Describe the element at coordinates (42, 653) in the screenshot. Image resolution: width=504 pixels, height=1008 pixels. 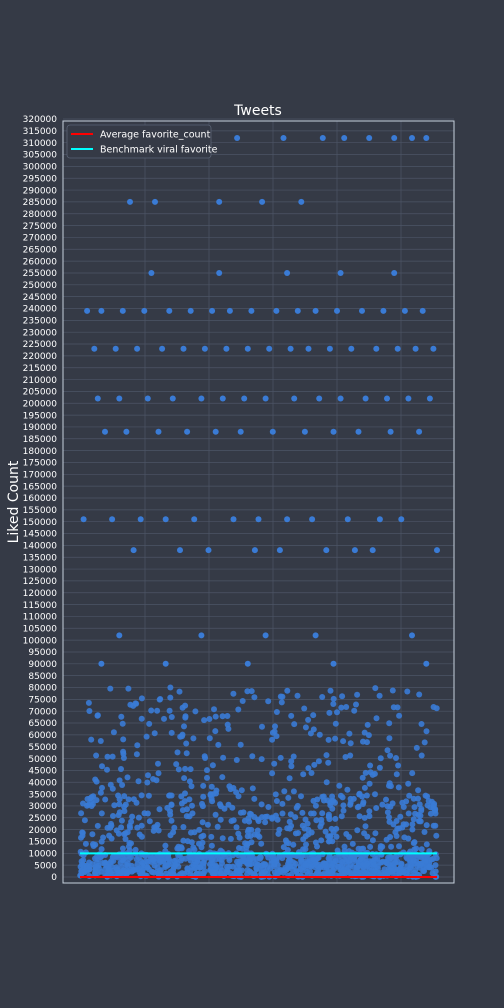
I see `y-tick-label: 95000` at that location.